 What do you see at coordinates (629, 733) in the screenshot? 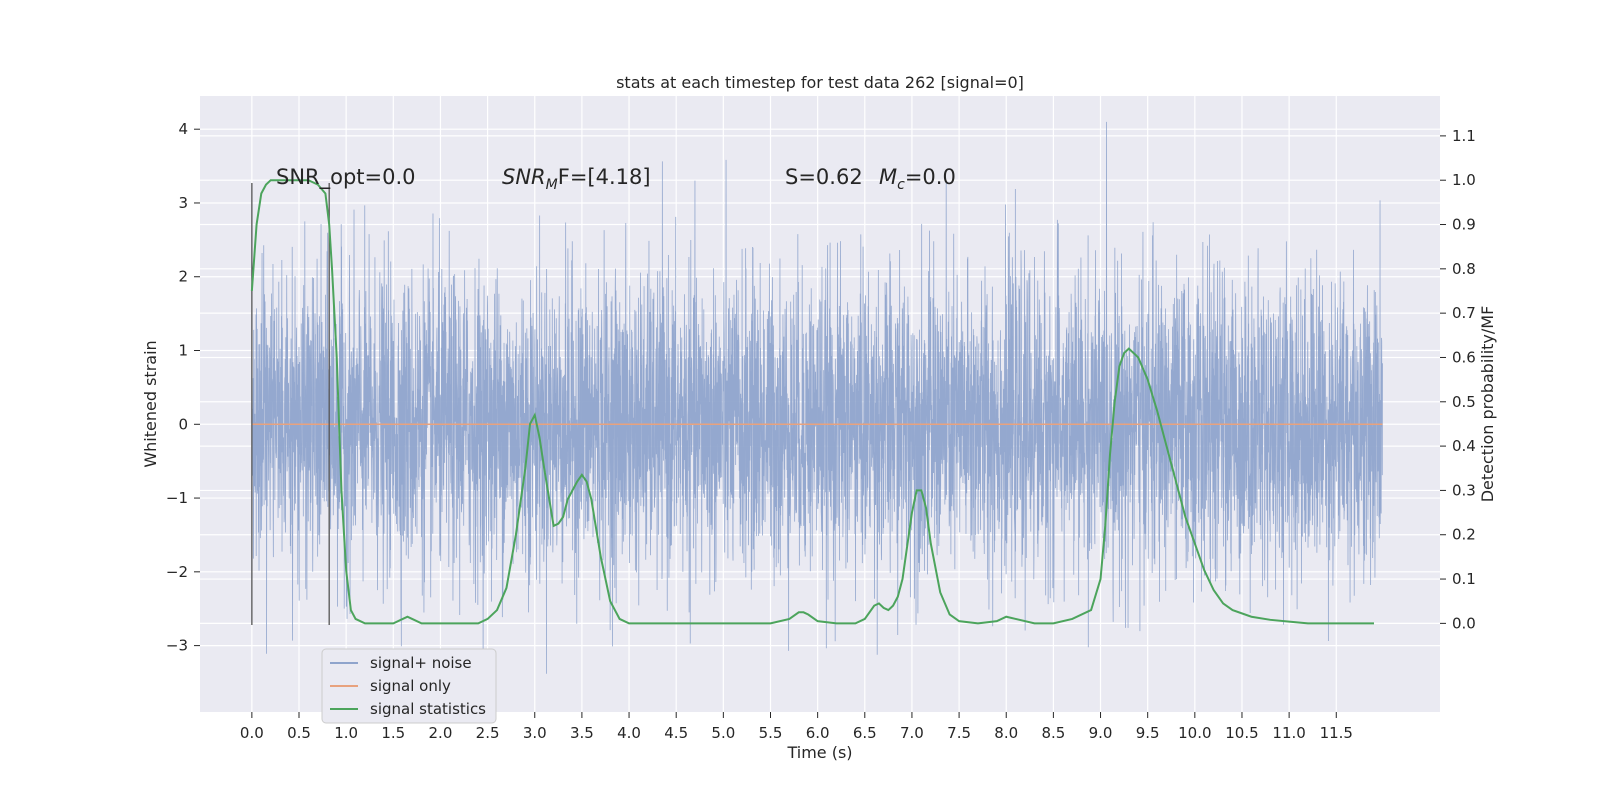
I see `x-tick-label-8: 4.0` at bounding box center [629, 733].